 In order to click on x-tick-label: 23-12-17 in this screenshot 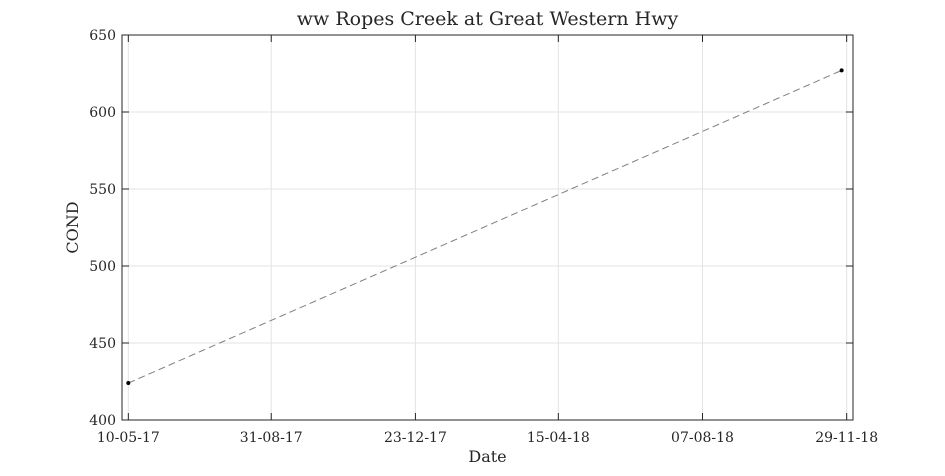, I will do `click(415, 438)`.